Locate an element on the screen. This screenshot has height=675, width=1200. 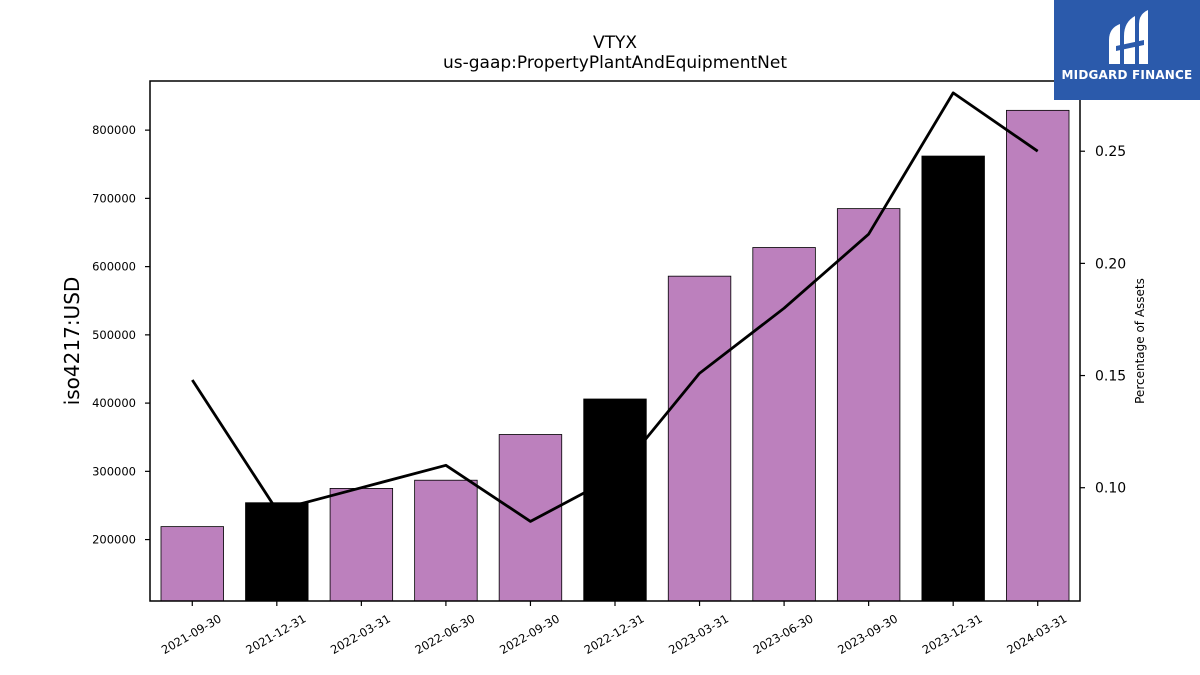
chart-subtitle: us-gaap:PropertyPlantAndEquipmentNet is located at coordinates (615, 63).